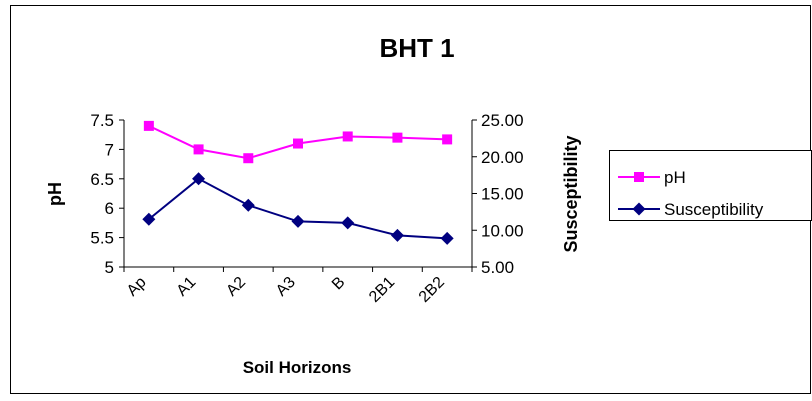 The height and width of the screenshot is (401, 812). What do you see at coordinates (714, 209) in the screenshot?
I see `legend-label-susceptibility: Susceptibility` at bounding box center [714, 209].